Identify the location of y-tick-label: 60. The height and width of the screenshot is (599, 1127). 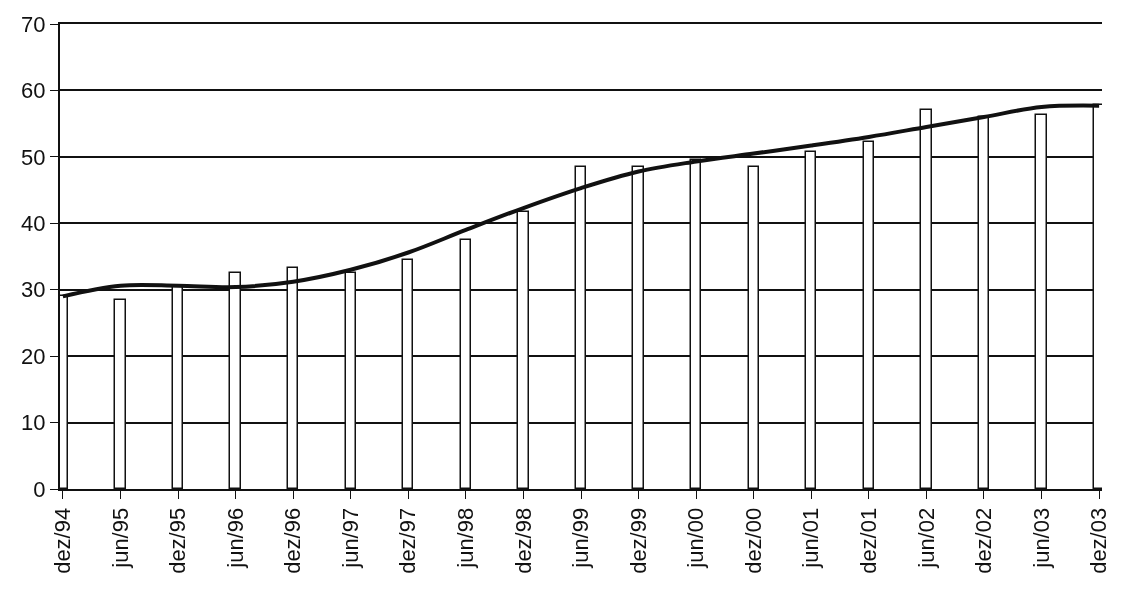
(33, 91).